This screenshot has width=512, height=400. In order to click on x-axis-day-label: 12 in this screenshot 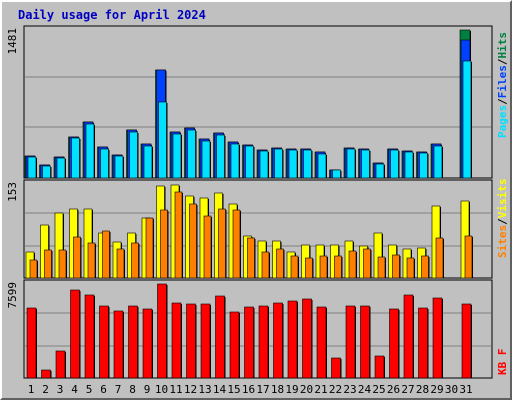, I will do `click(190, 389)`.